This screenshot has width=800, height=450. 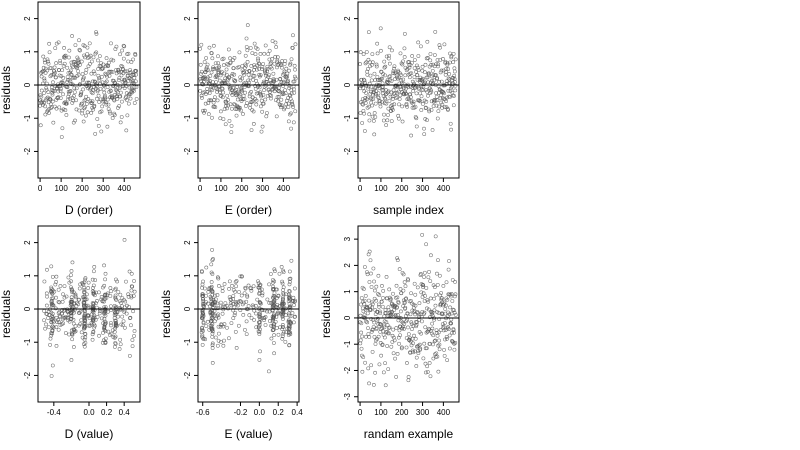 What do you see at coordinates (408, 314) in the screenshot?
I see `plot-frame` at bounding box center [408, 314].